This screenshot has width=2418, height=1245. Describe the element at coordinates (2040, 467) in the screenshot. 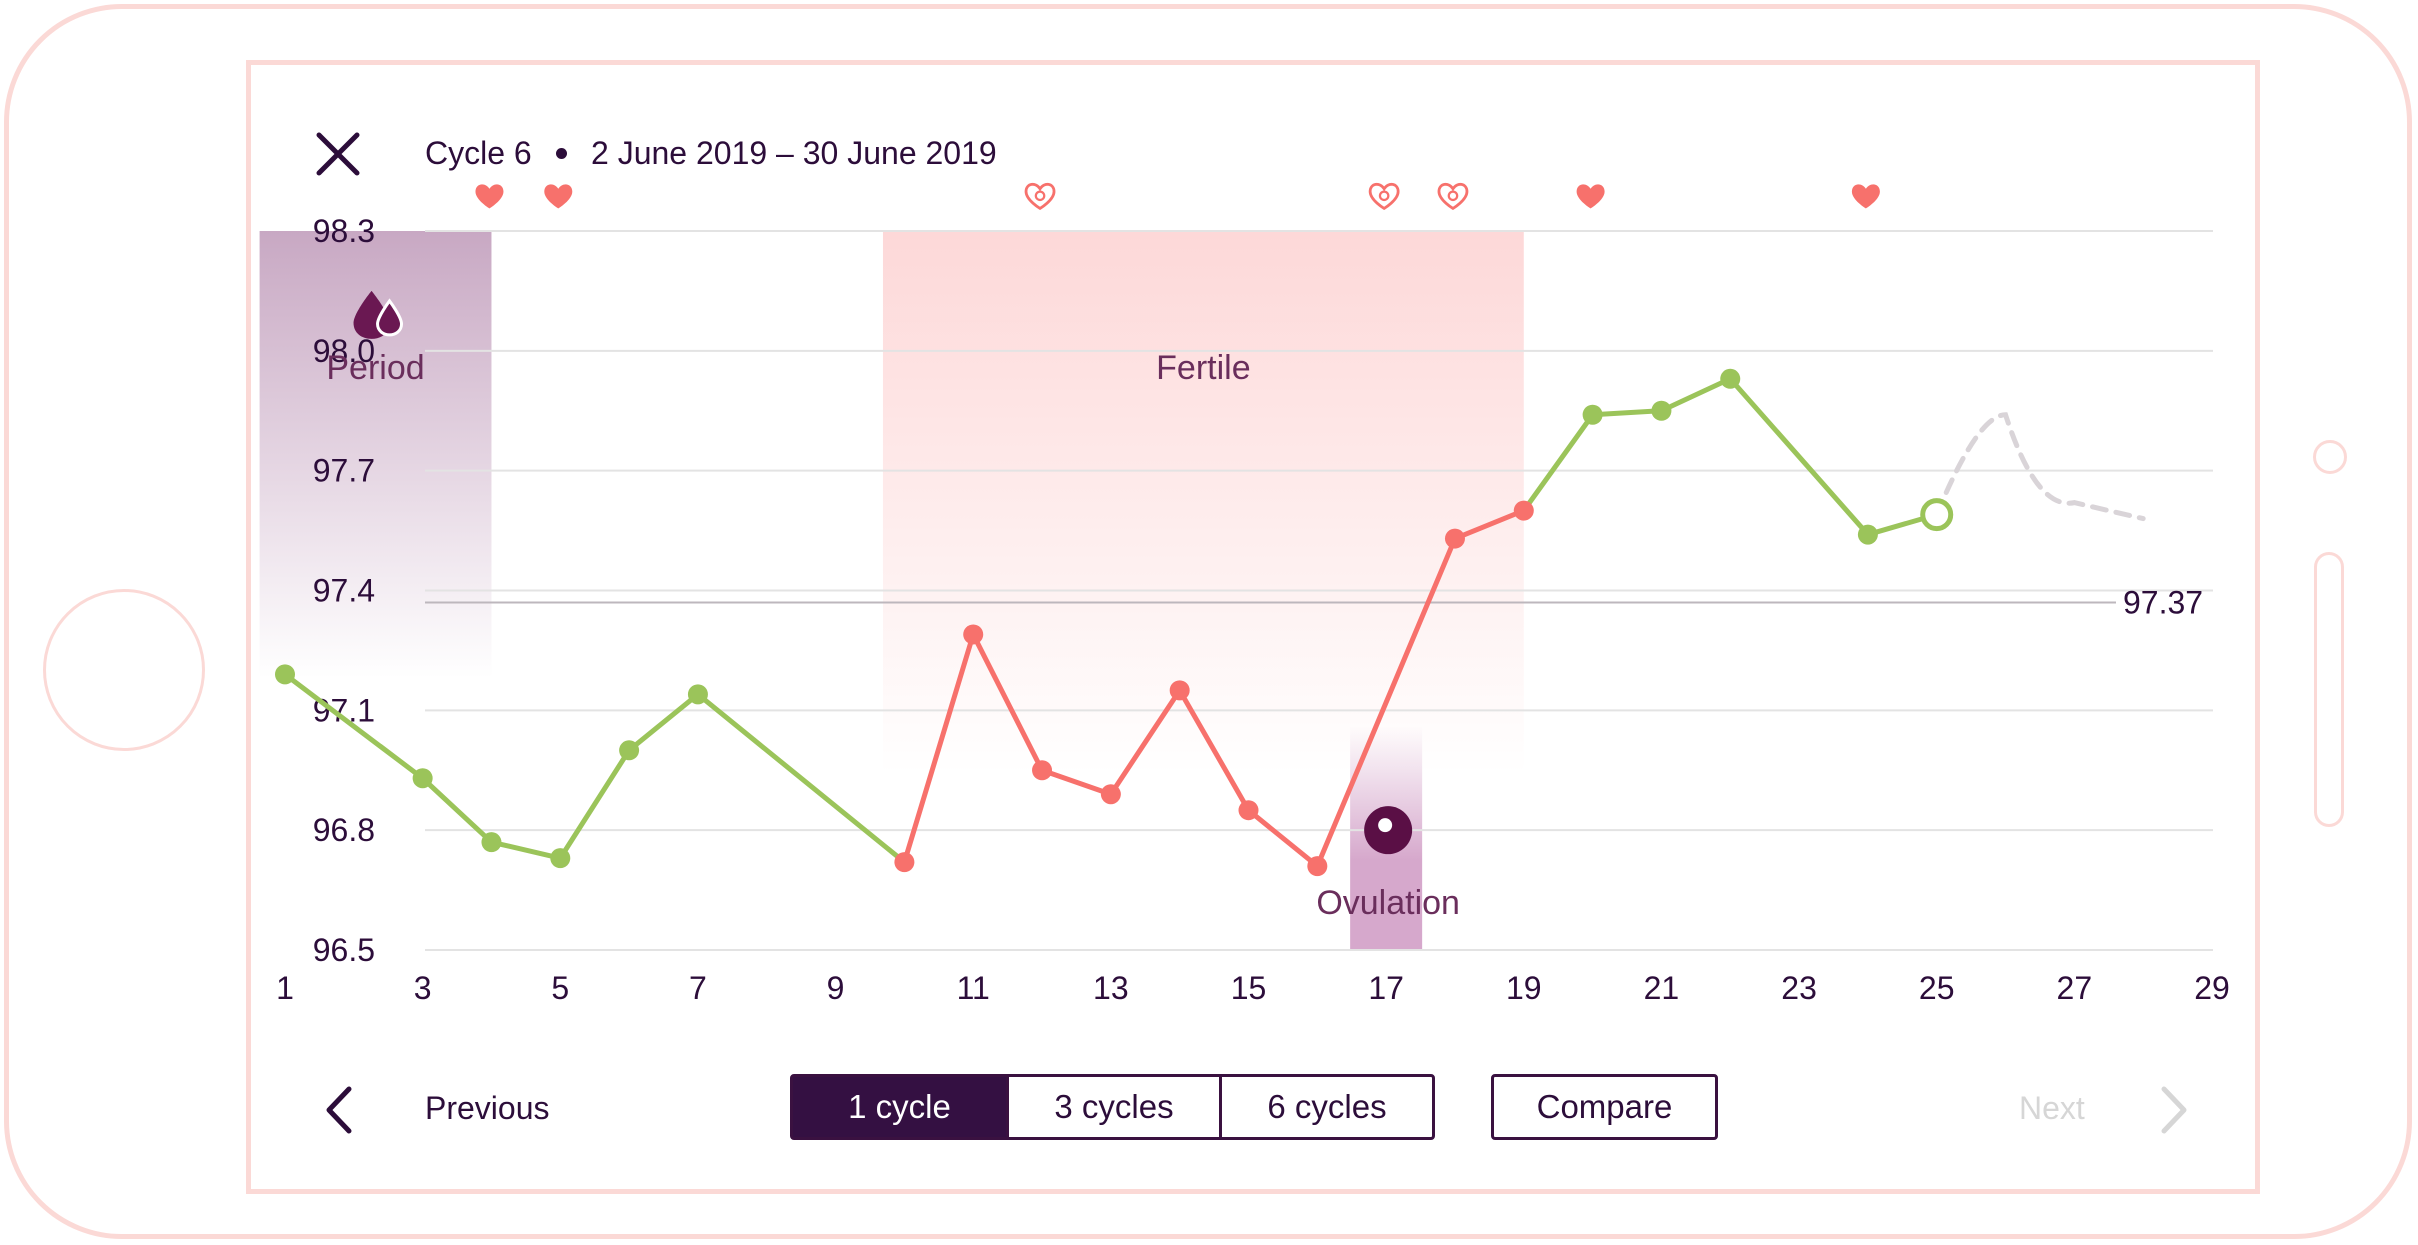

I see `predicted-temperature-line` at that location.